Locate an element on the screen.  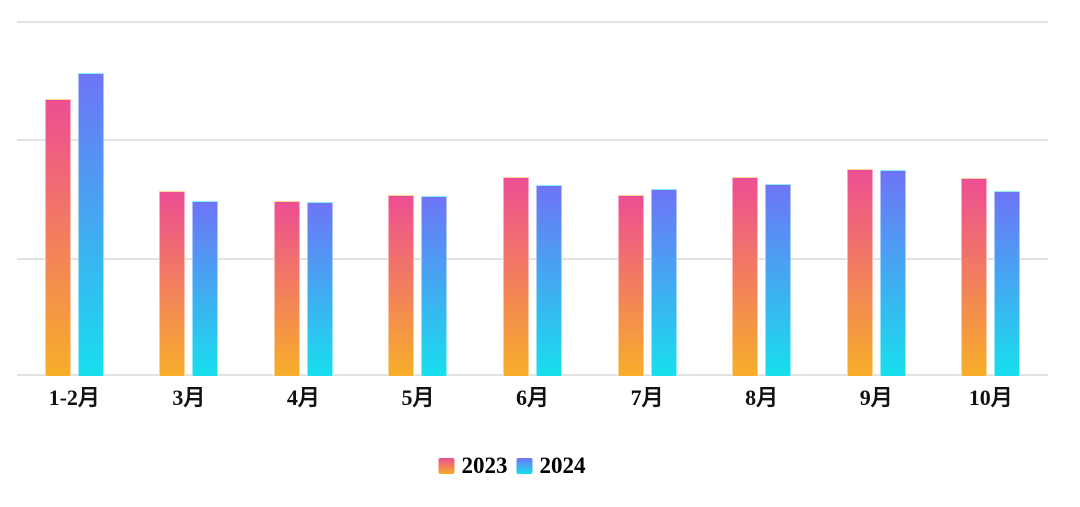
x-axis-label-4月: 4月 is located at coordinates (303, 397).